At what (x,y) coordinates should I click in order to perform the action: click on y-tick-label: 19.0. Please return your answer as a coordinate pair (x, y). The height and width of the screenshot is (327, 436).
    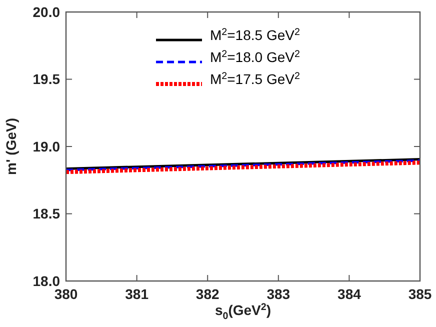
    Looking at the image, I should click on (46, 146).